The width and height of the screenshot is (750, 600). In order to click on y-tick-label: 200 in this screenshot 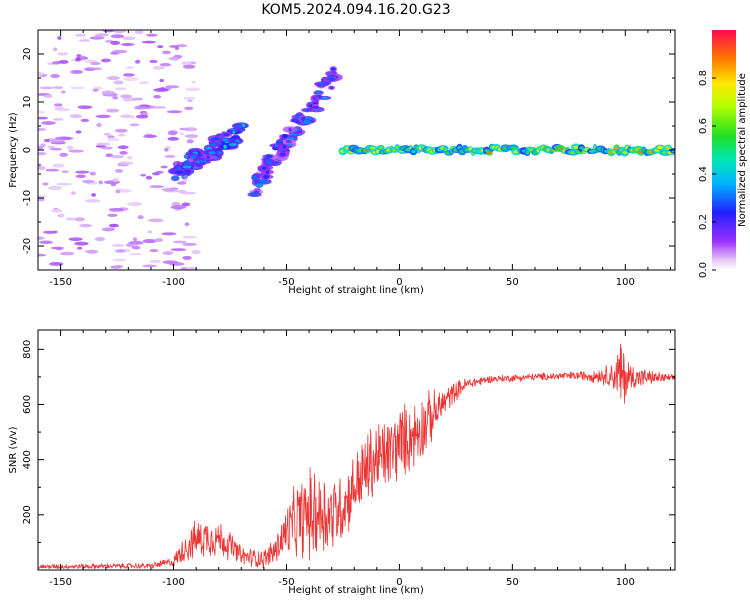, I will do `click(27, 514)`.